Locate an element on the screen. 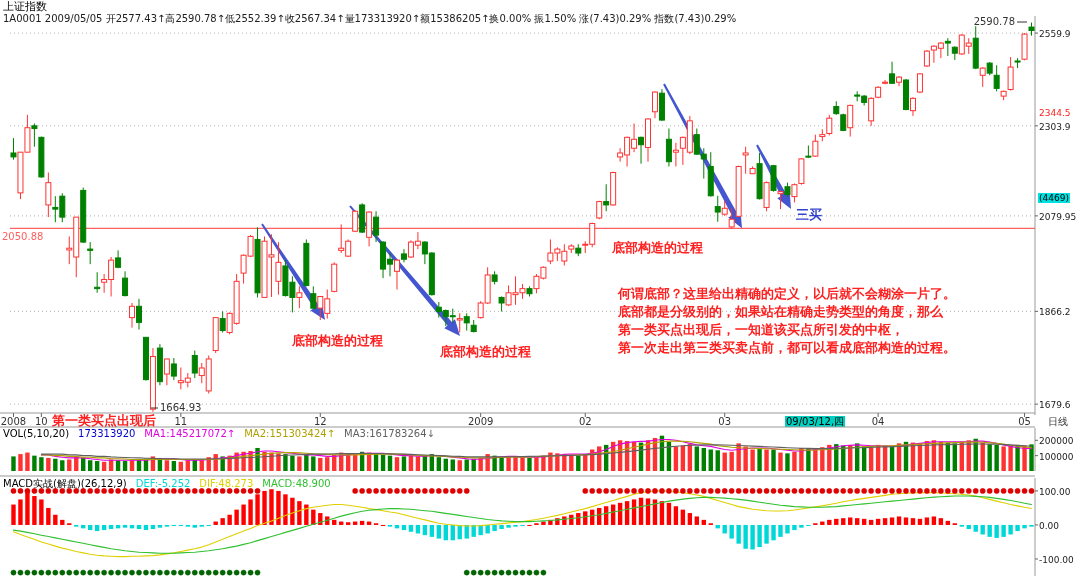 This screenshot has height=578, width=1080. y-tick-label: 100.00 is located at coordinates (1055, 491).